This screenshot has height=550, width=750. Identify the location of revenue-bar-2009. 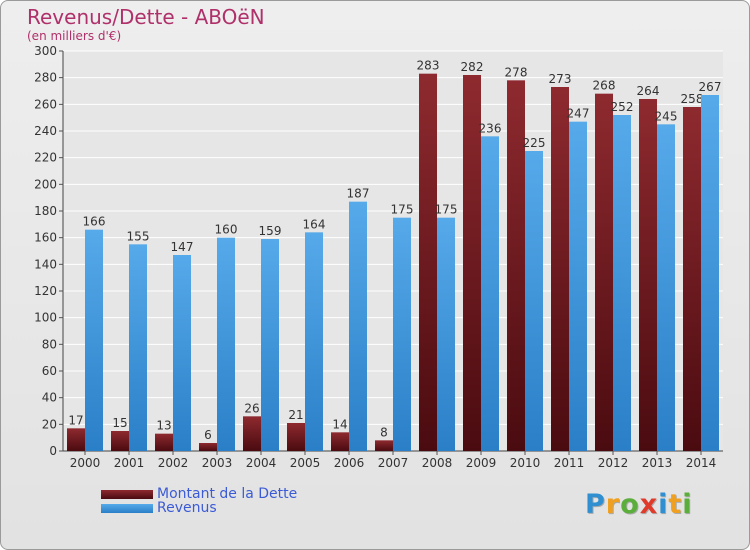
(490, 294).